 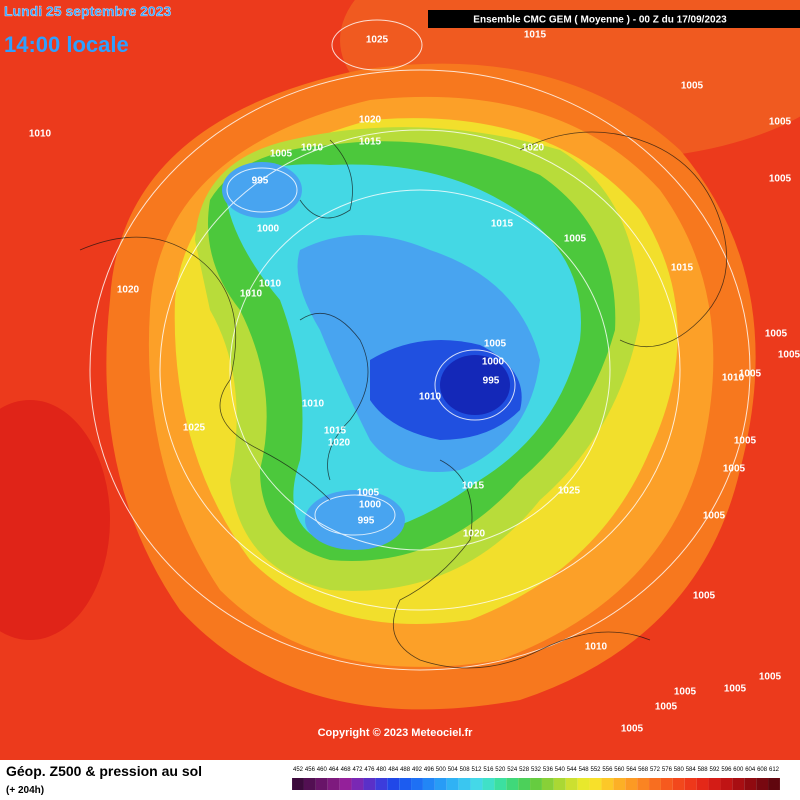 What do you see at coordinates (524, 770) in the screenshot?
I see `scale-label: 528` at bounding box center [524, 770].